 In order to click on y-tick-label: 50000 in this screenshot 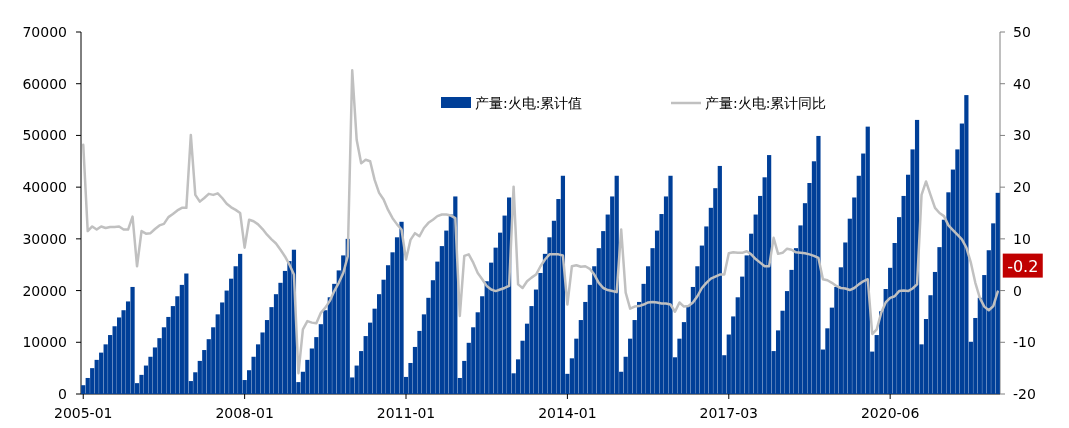, I will do `click(44, 135)`.